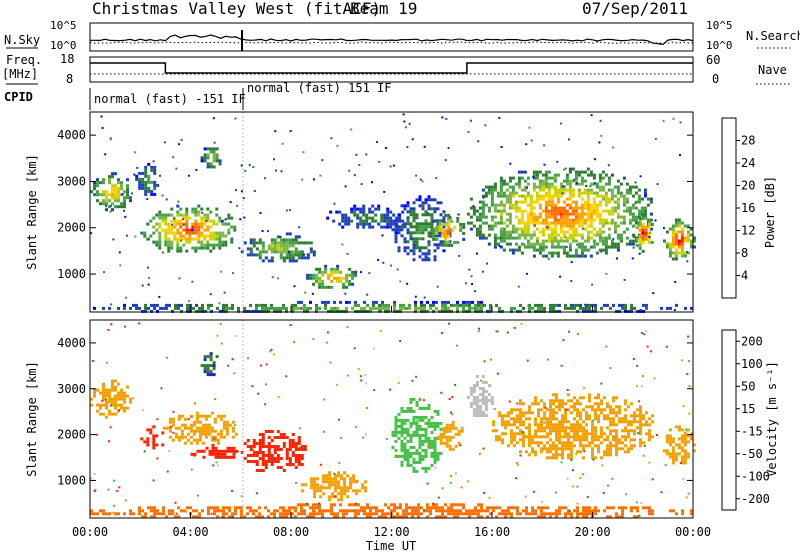 The width and height of the screenshot is (800, 554). I want to click on power-cell-1953, so click(346, 302).